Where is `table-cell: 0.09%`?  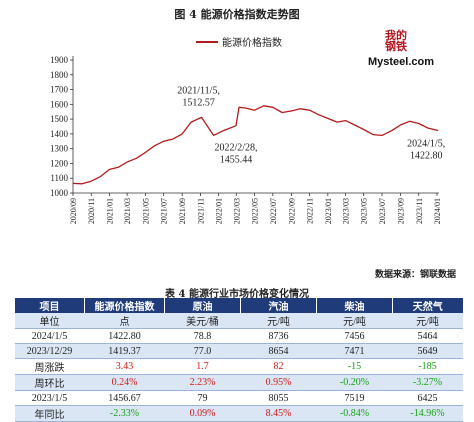
table-cell: 0.09% is located at coordinates (202, 413).